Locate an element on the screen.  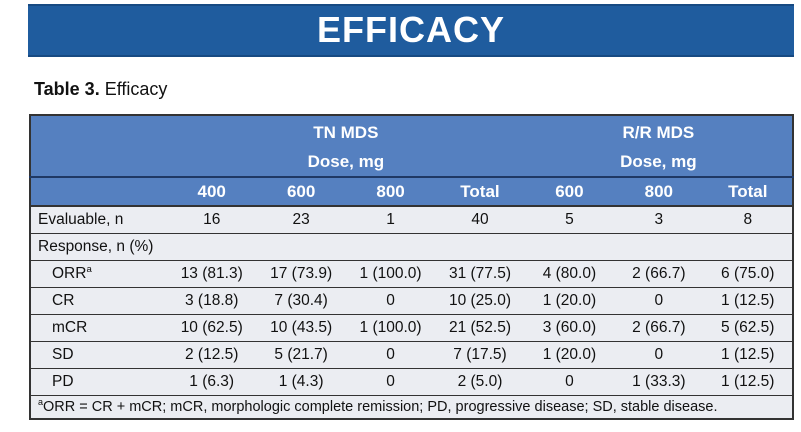
data-cell: 6 (75.0) is located at coordinates (748, 274).